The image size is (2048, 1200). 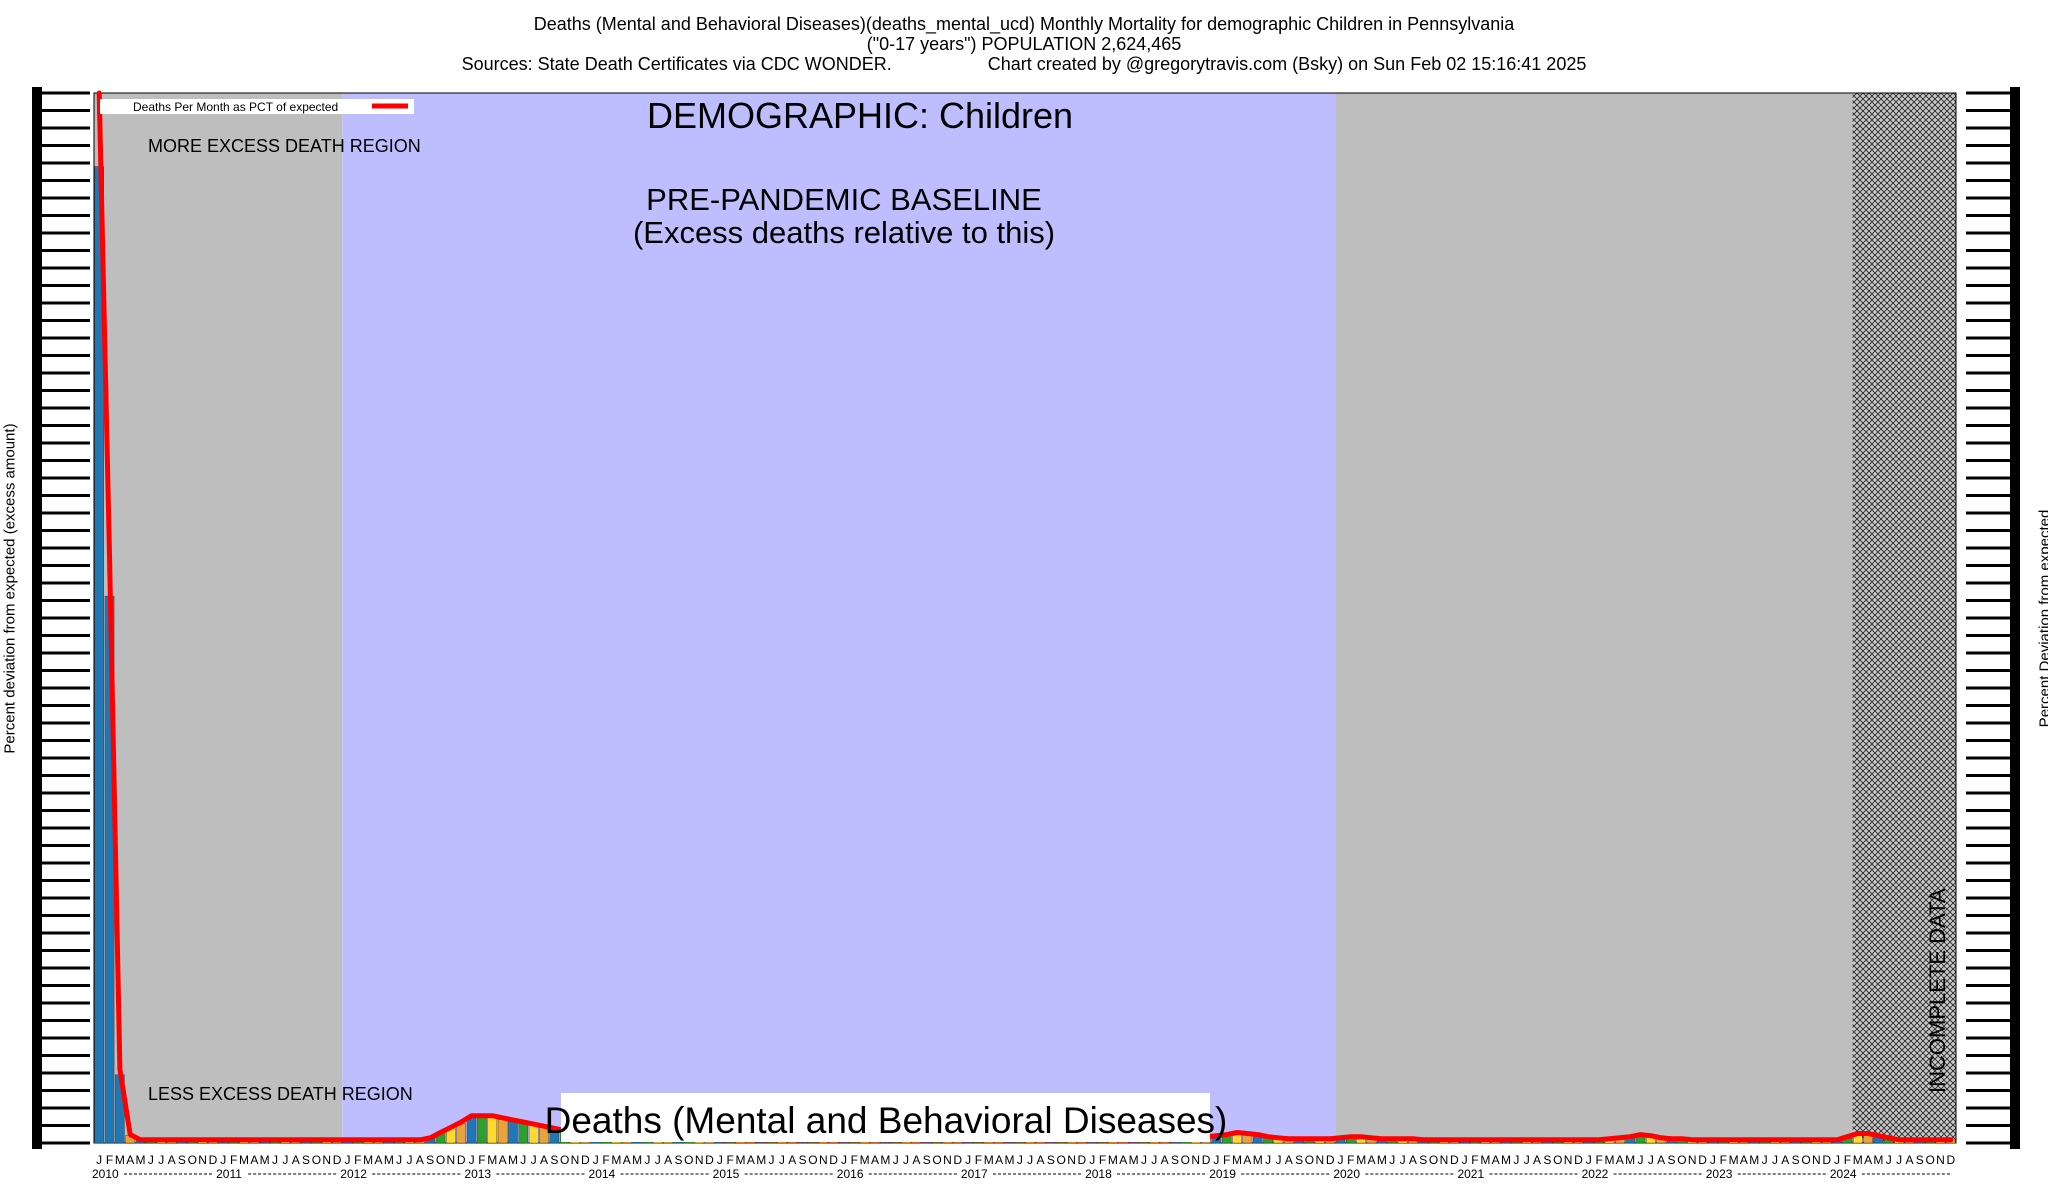 I want to click on x-tick-year: 2011, so click(x=229, y=1174).